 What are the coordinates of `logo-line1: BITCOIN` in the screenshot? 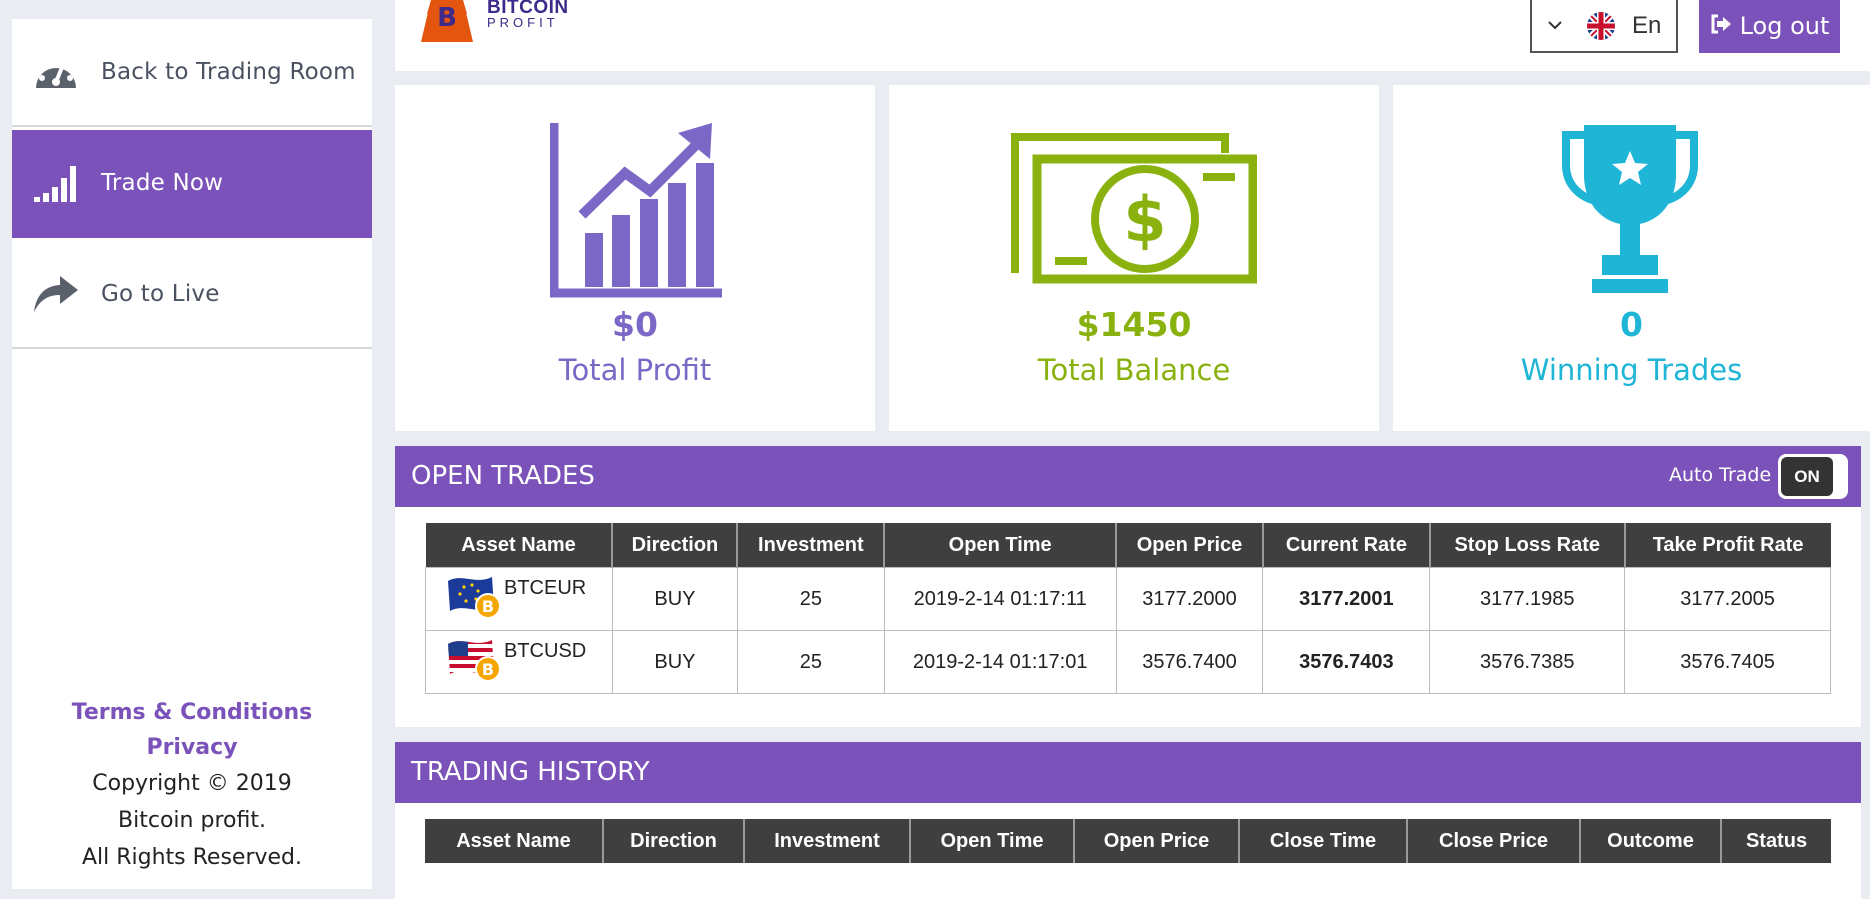 It's located at (528, 9).